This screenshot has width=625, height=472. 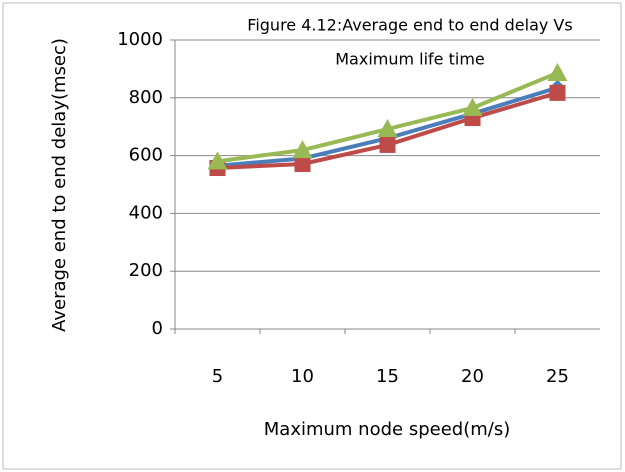 What do you see at coordinates (59, 185) in the screenshot?
I see `y-axis-label: Average end to end delay(msec)` at bounding box center [59, 185].